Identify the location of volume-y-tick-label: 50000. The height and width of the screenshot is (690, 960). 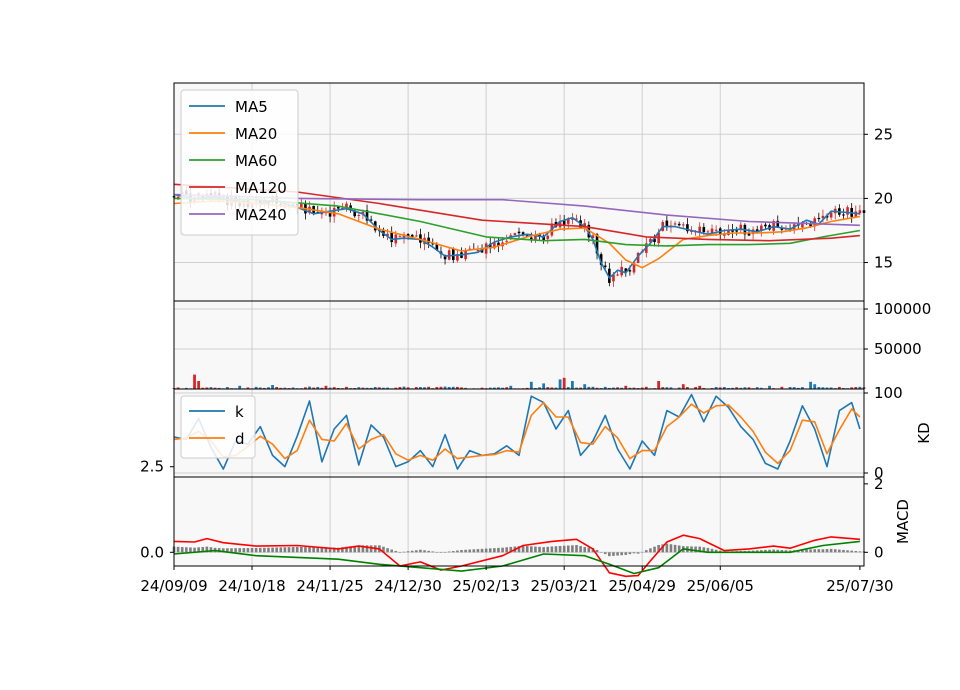
(898, 349).